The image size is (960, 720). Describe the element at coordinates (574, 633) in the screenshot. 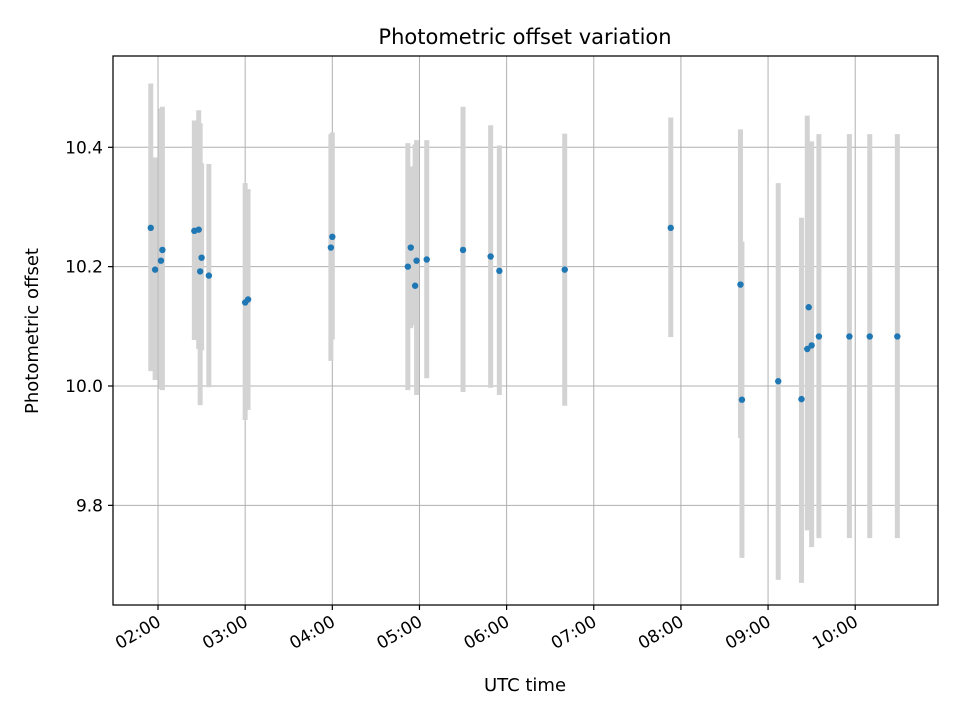

I see `x-tick-label: 07:00` at that location.